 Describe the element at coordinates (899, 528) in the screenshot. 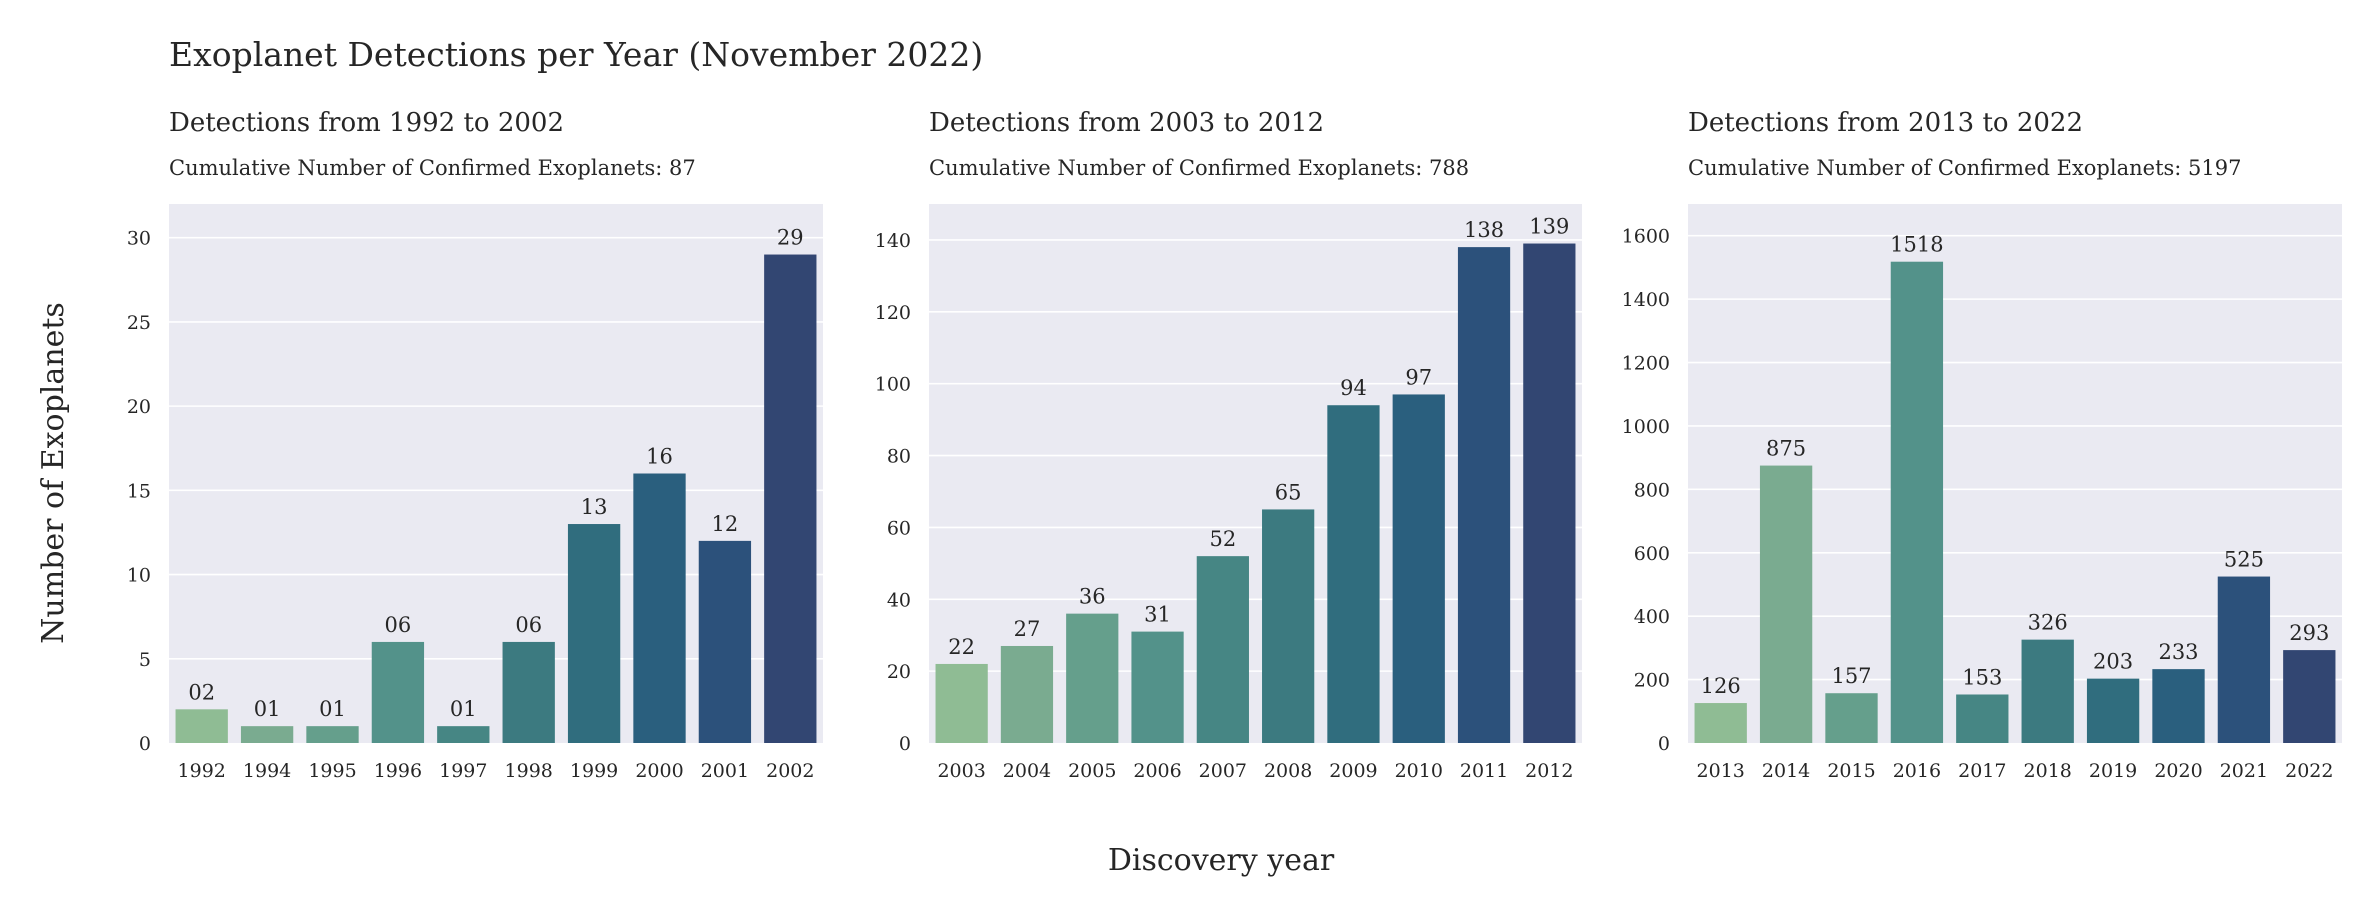

I see `y-tick-label: 60` at that location.